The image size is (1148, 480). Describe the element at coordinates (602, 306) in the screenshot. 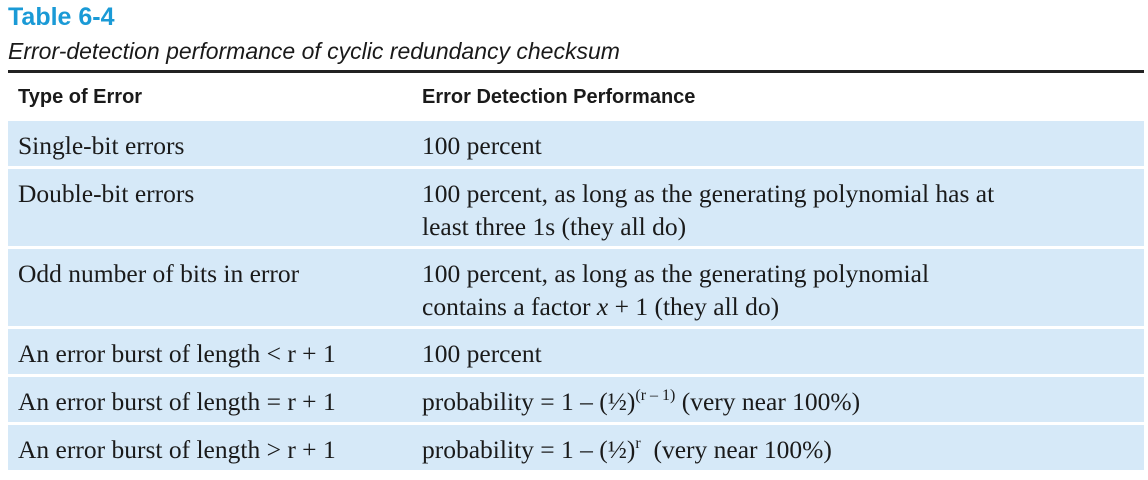

I see `variable-x: x` at that location.